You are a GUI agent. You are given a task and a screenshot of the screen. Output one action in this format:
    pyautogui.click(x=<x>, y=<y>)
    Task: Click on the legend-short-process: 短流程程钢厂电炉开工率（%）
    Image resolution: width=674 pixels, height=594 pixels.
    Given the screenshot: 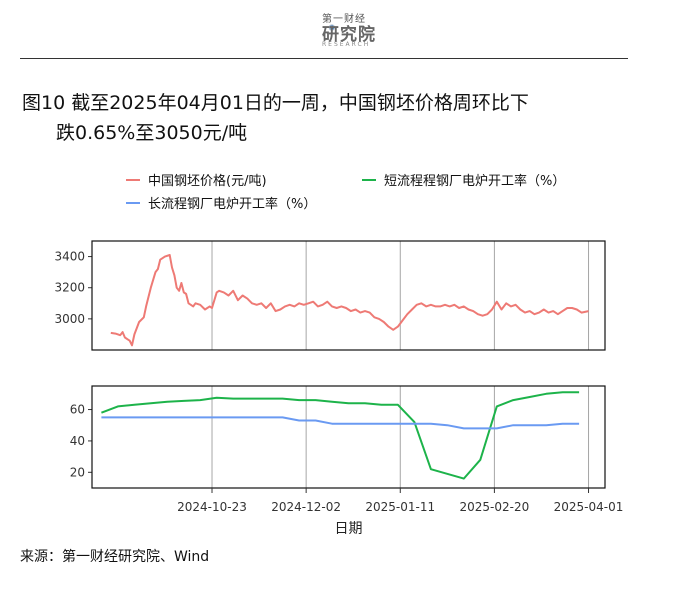 What is the action you would take?
    pyautogui.click(x=463, y=179)
    